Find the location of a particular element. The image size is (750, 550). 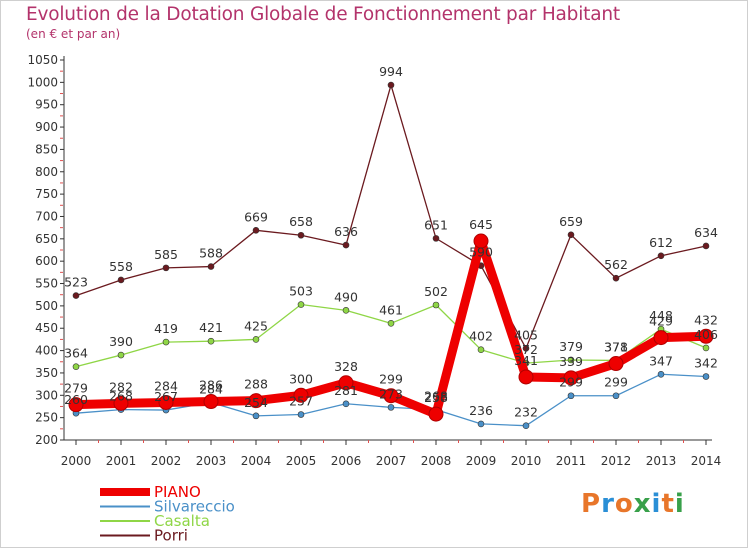

y-tick-label: 300 is located at coordinates (46, 395).